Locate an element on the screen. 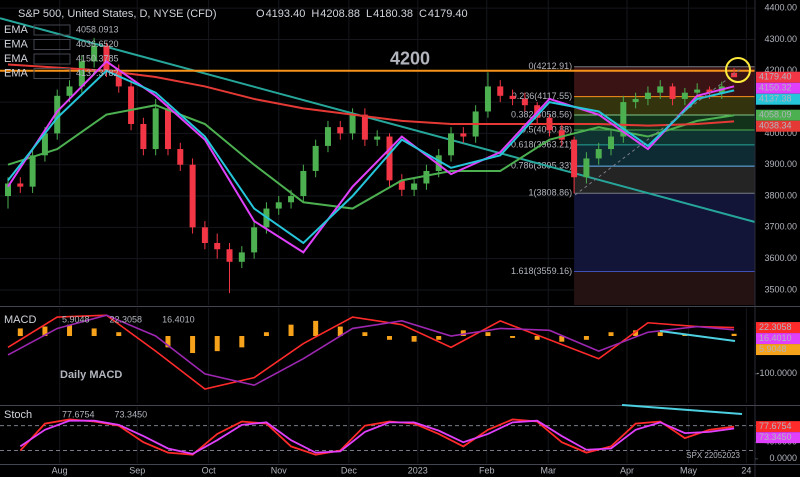 The height and width of the screenshot is (477, 800). ohlc-prefix: O is located at coordinates (260, 14).